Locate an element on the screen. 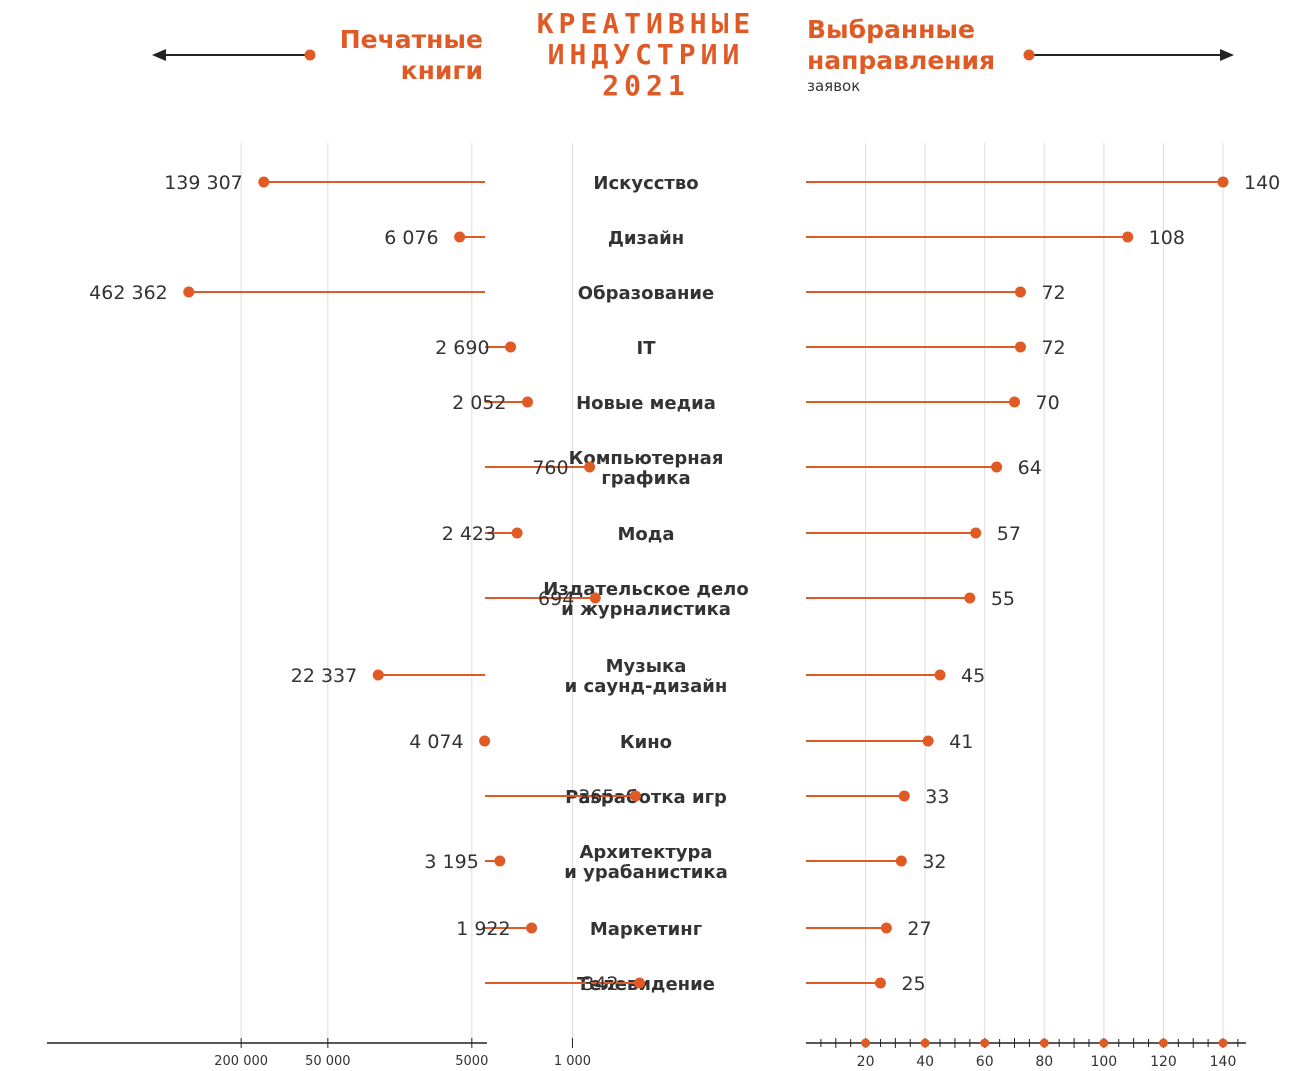 This screenshot has width=1313, height=1071. right-arrow-head is located at coordinates (1227, 55).